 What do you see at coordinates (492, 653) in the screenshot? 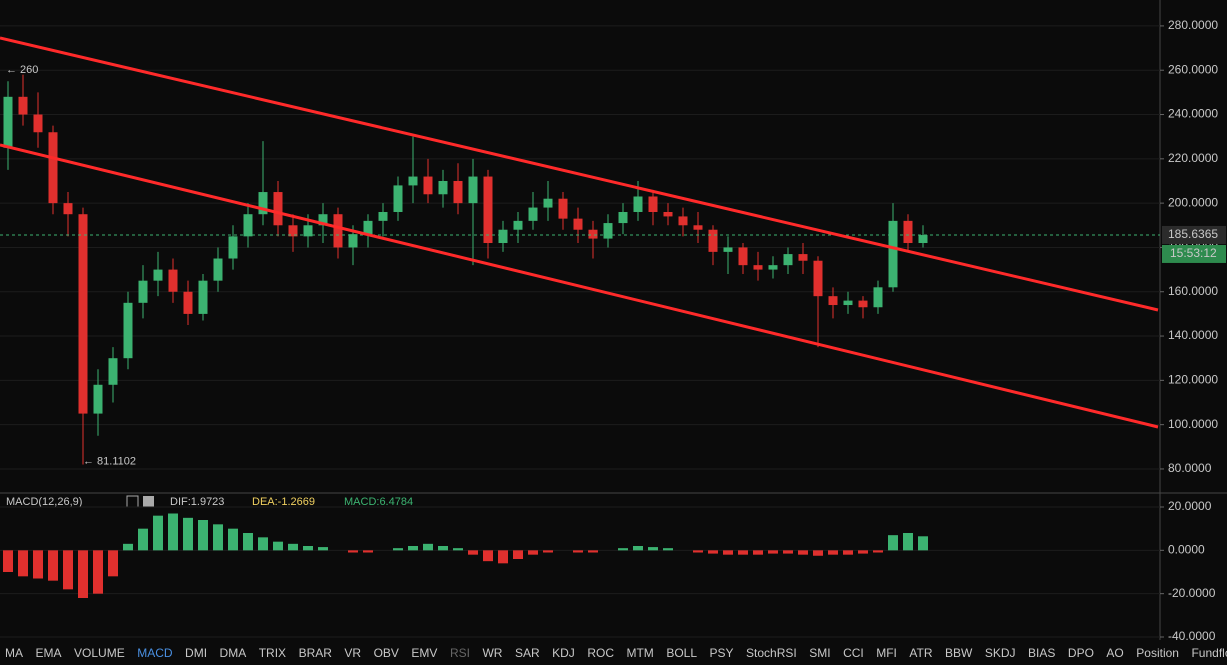
I see `indicator-tab: WR` at bounding box center [492, 653].